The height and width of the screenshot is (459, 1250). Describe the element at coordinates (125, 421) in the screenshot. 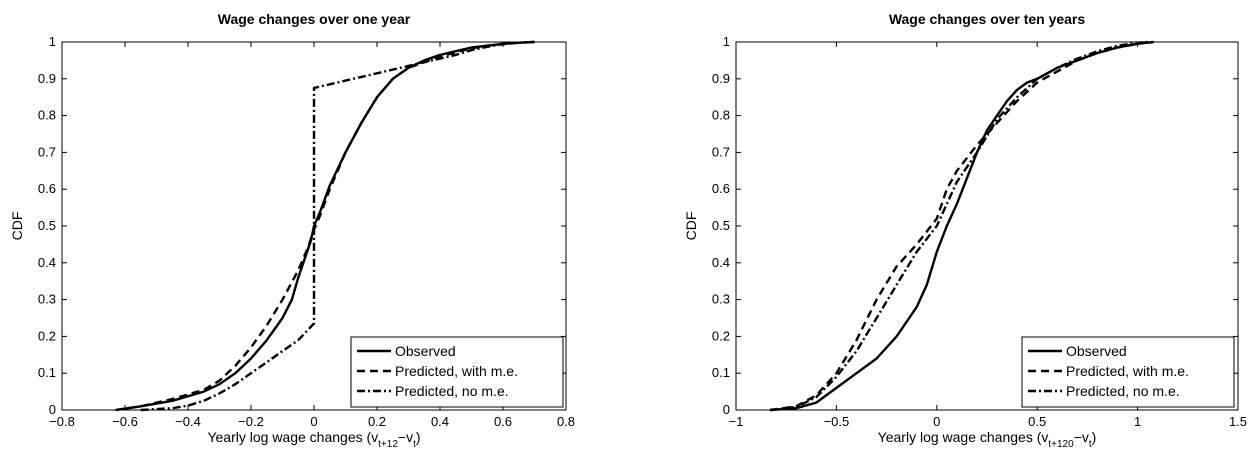

I see `x-tick-label: −0.6` at that location.